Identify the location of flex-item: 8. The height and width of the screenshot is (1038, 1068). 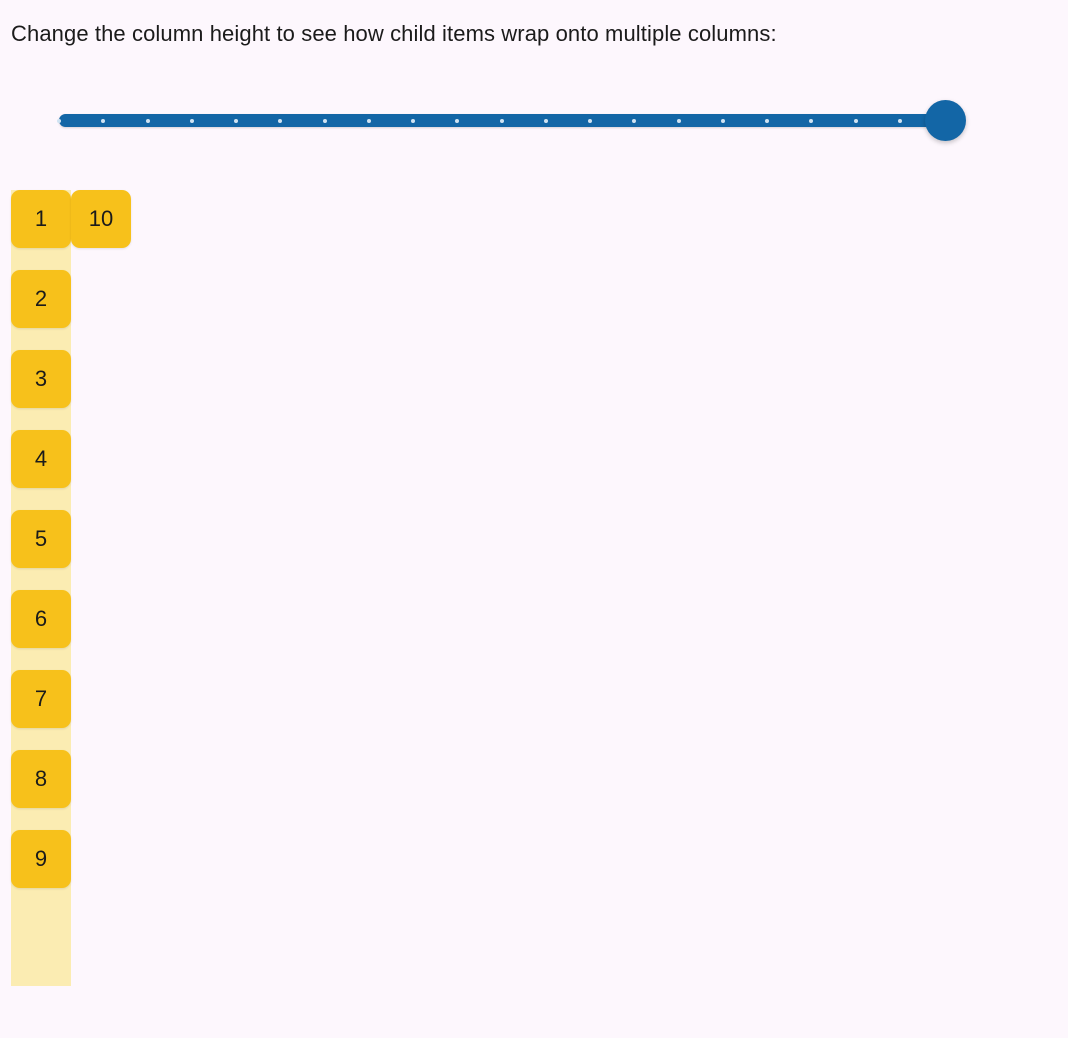
(41, 779).